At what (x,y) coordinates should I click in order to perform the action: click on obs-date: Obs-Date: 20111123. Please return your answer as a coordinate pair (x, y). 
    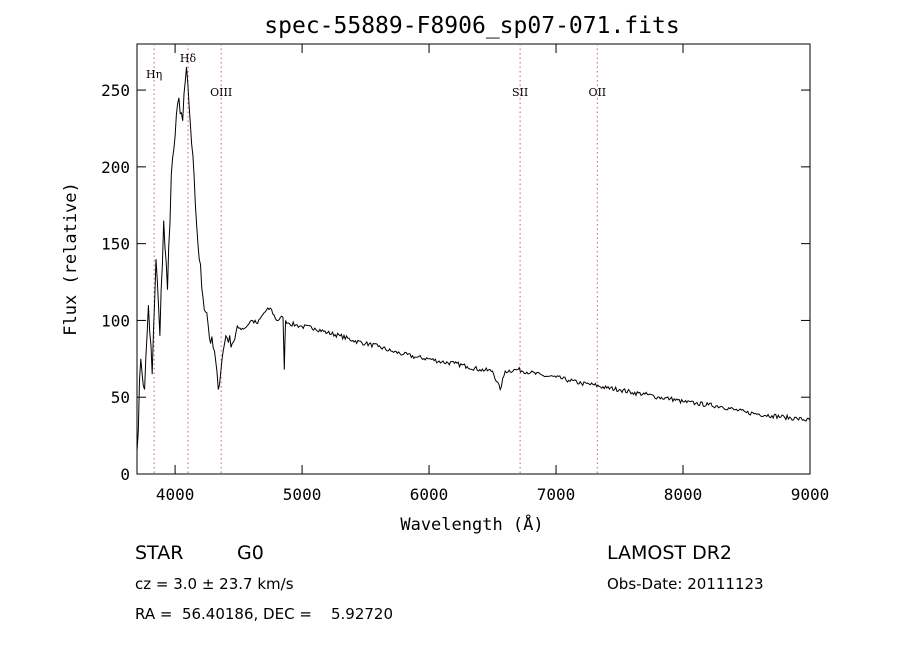
    Looking at the image, I should click on (685, 584).